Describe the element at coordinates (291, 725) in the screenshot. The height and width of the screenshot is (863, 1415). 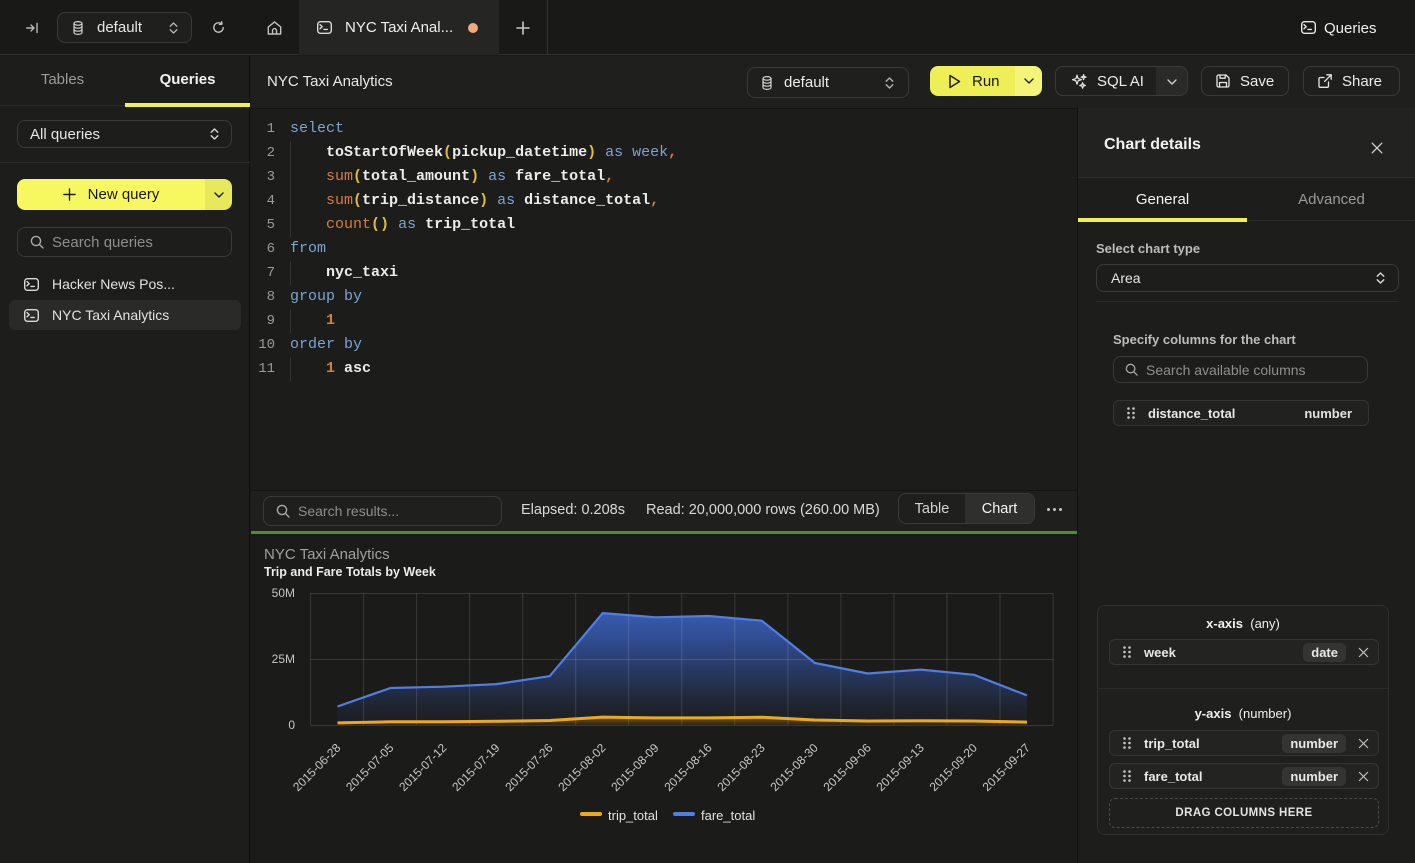
I see `svg-text: 0` at that location.